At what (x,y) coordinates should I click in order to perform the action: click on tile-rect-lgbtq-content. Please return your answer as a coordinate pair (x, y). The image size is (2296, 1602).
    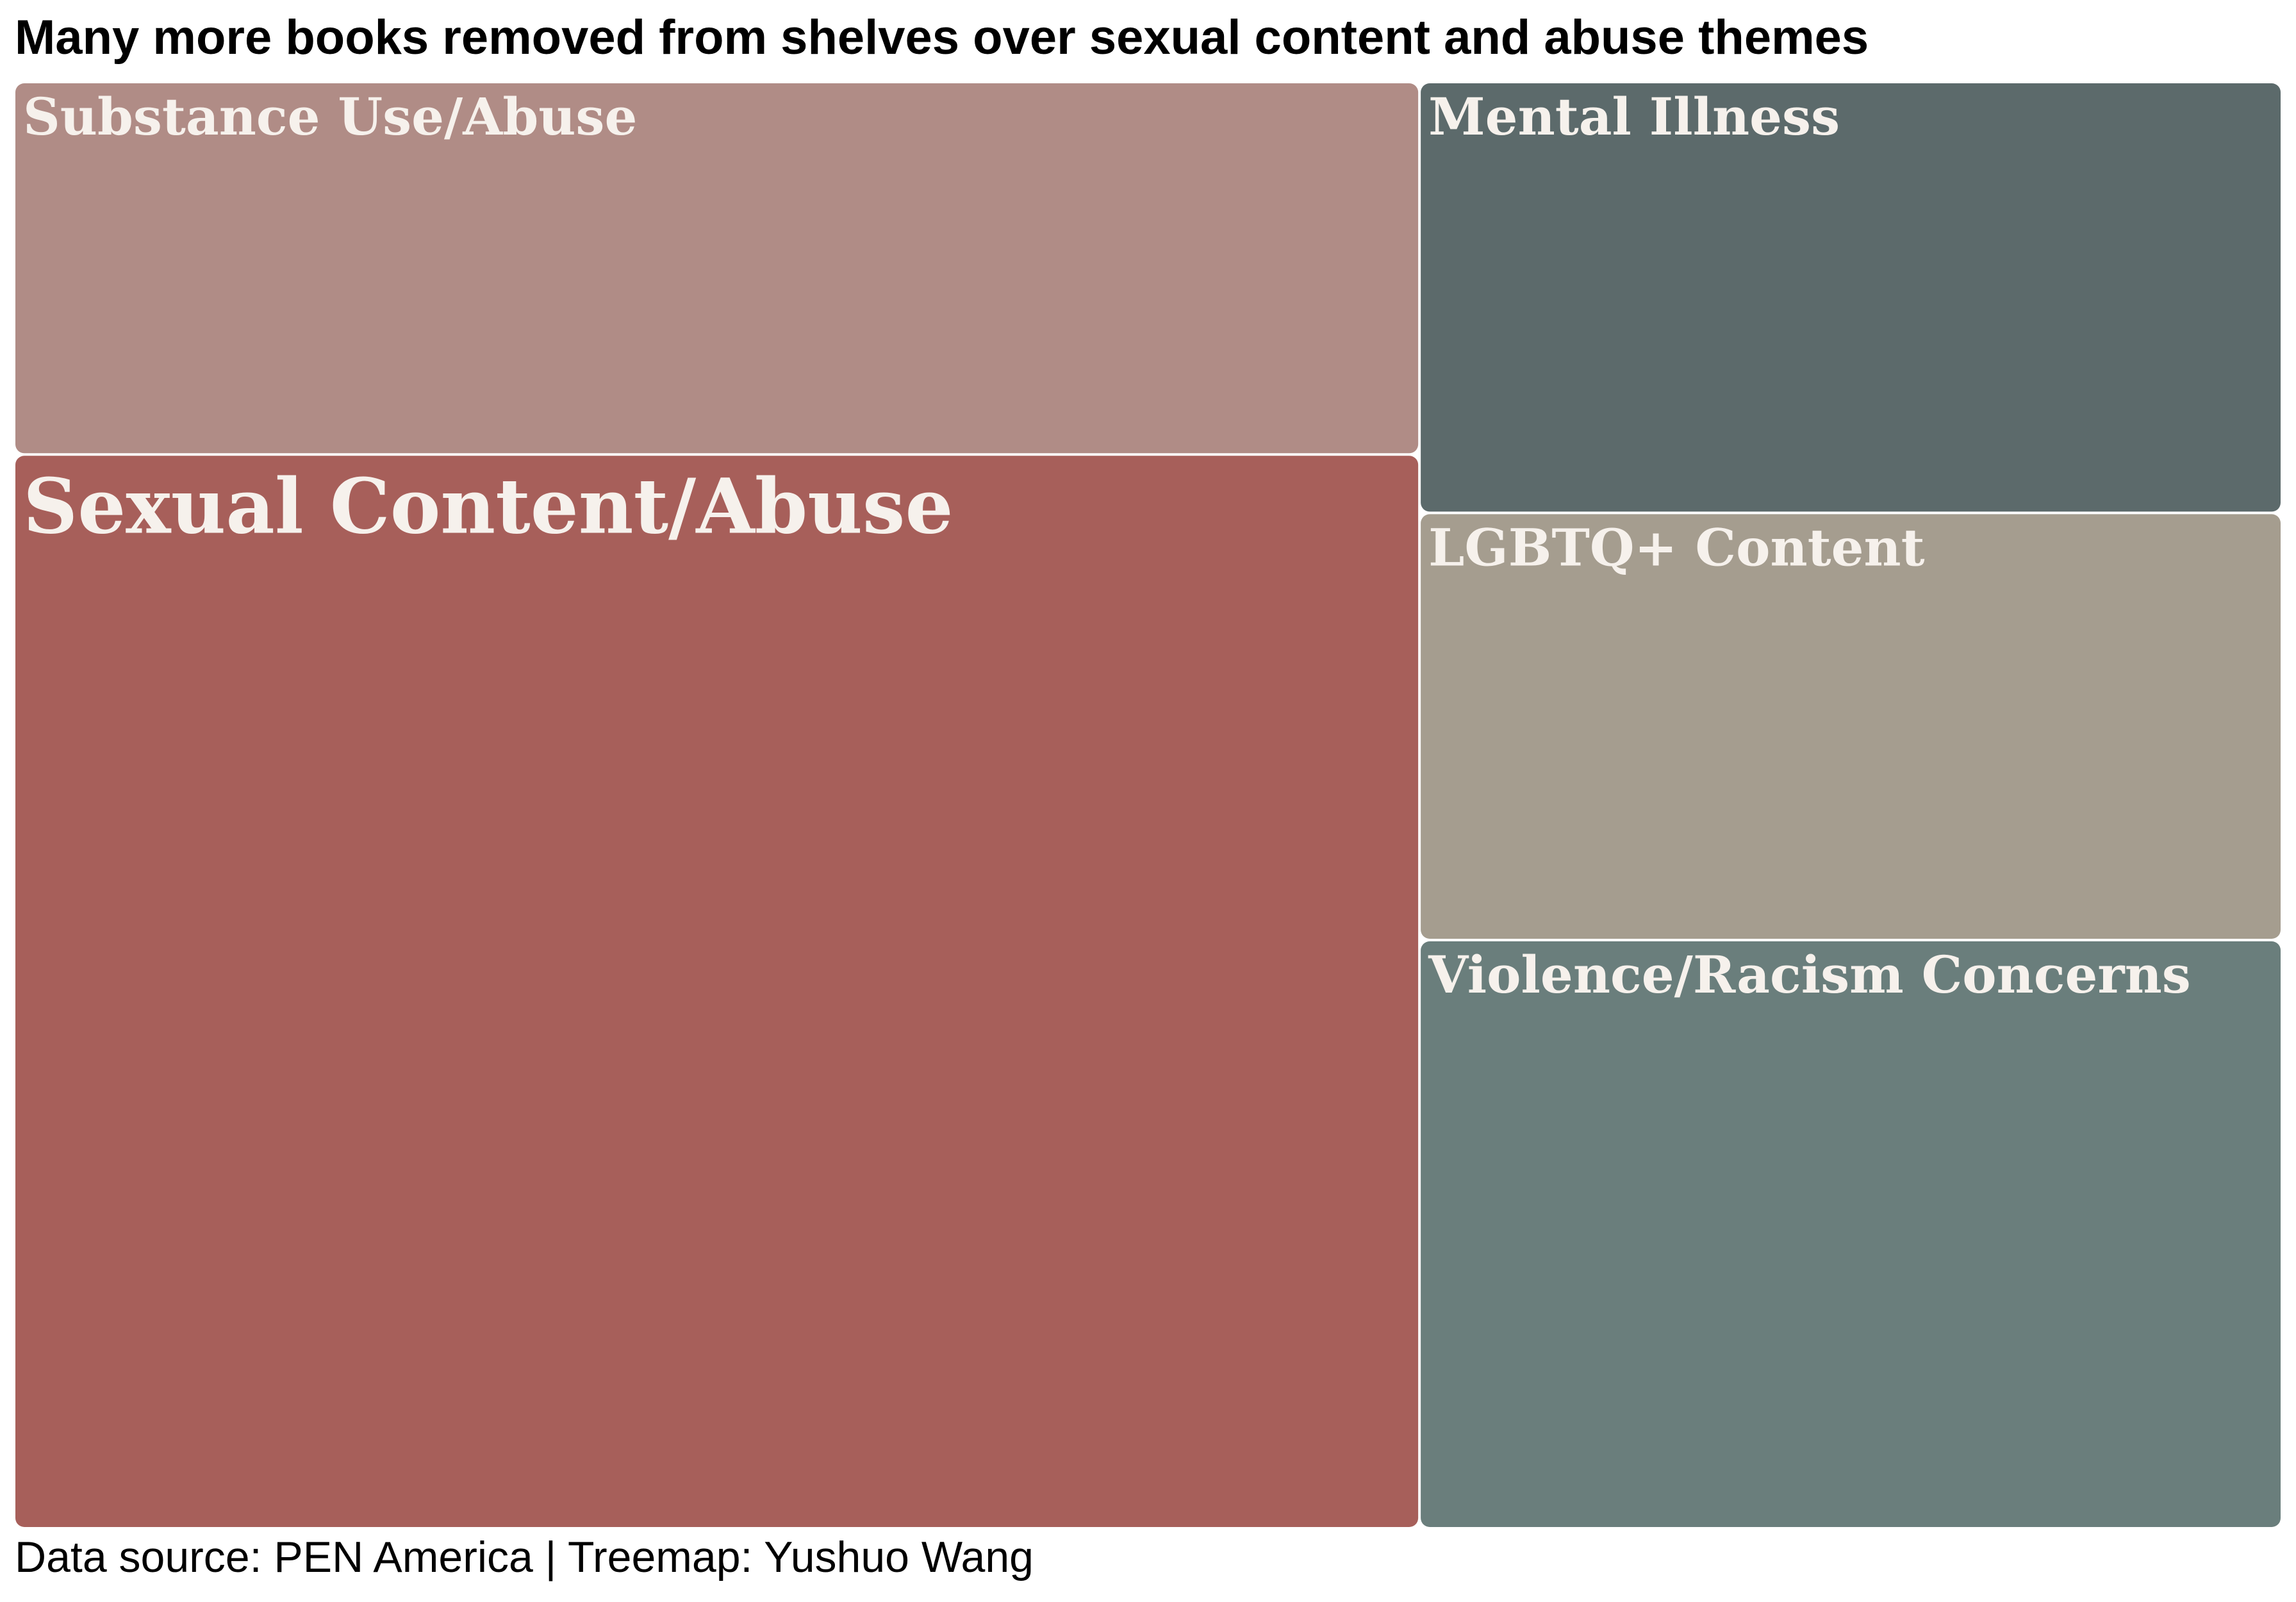
    Looking at the image, I should click on (1851, 727).